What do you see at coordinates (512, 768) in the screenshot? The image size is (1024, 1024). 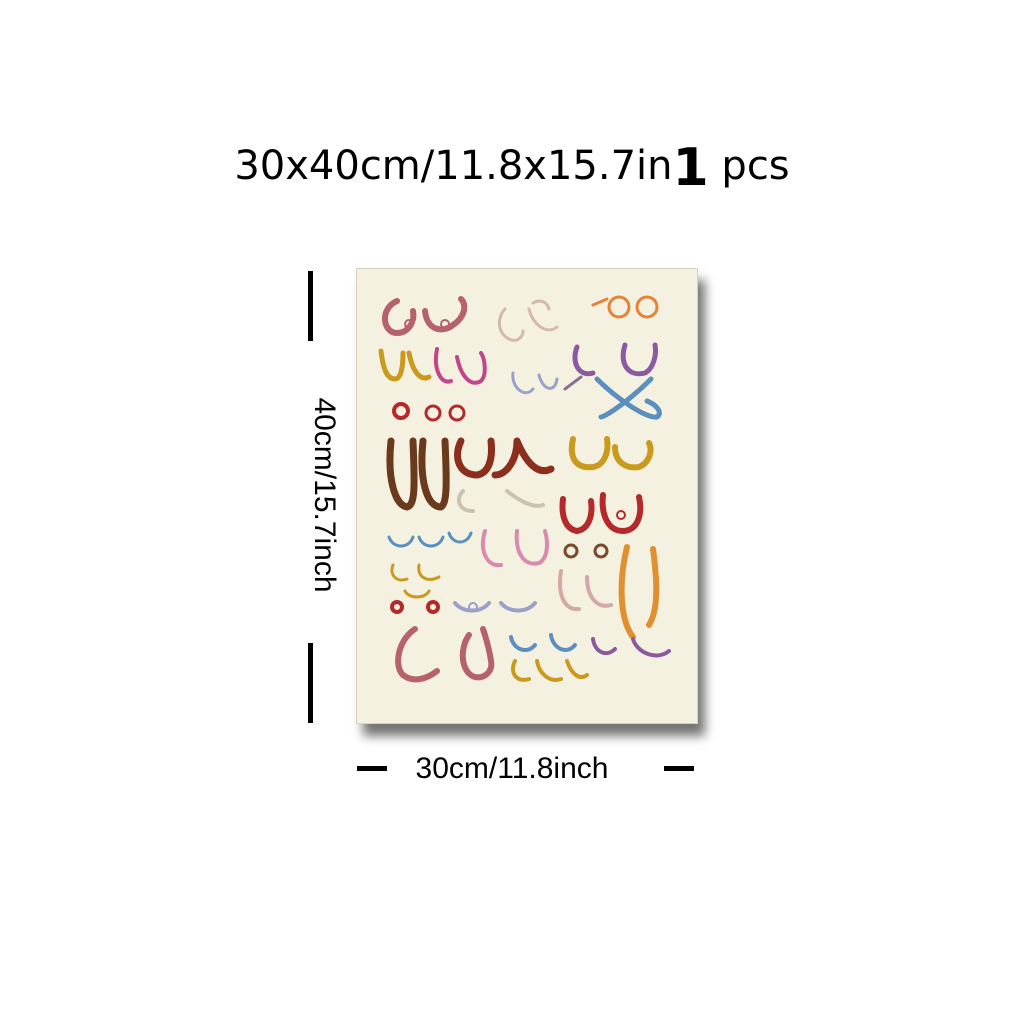 I see `width-label: 30cm/11.8inch` at bounding box center [512, 768].